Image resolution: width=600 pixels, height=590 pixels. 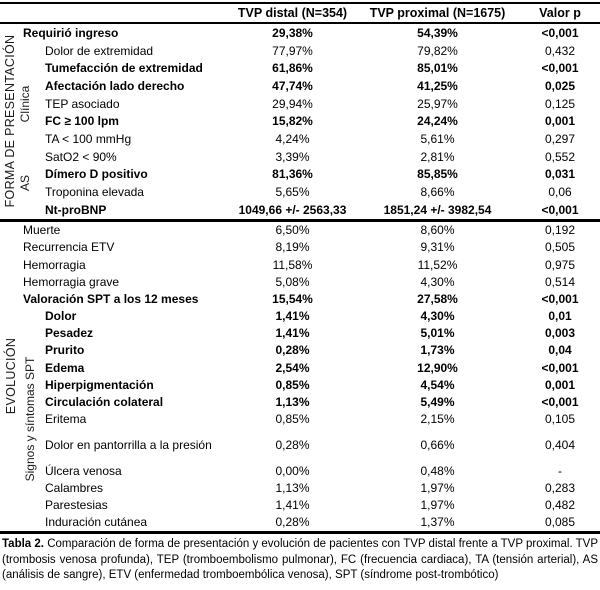 I want to click on cell-distal: 4,24%, so click(x=292, y=138).